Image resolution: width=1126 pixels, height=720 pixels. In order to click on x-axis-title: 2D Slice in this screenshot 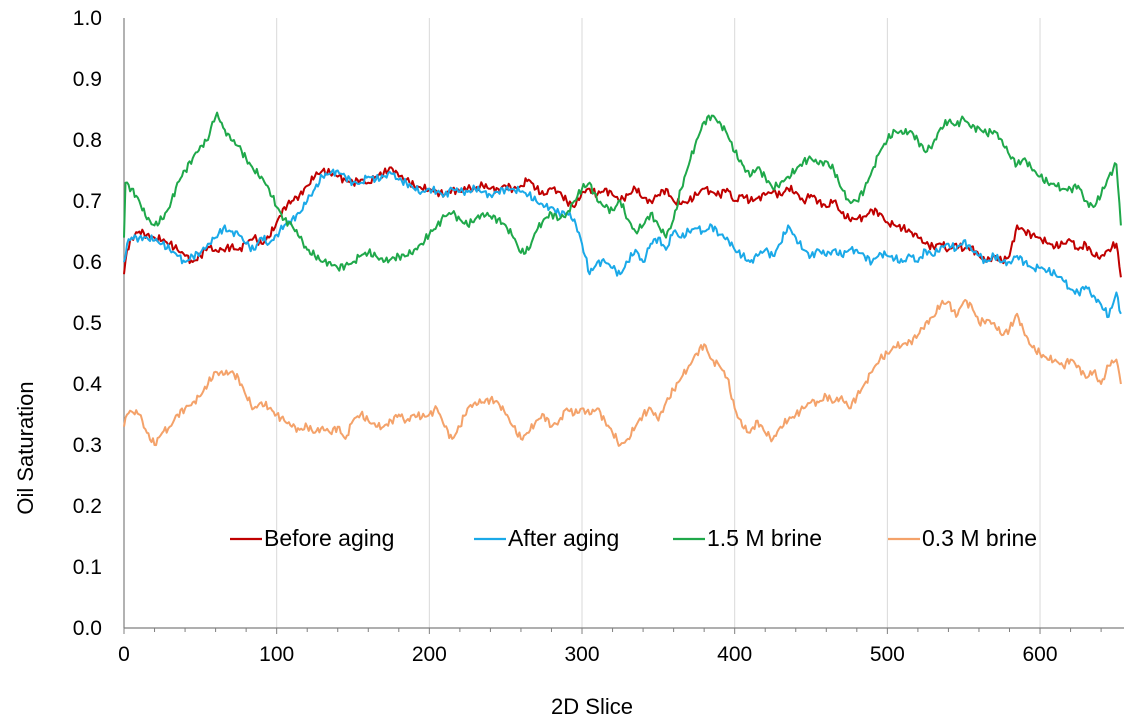, I will do `click(592, 706)`.